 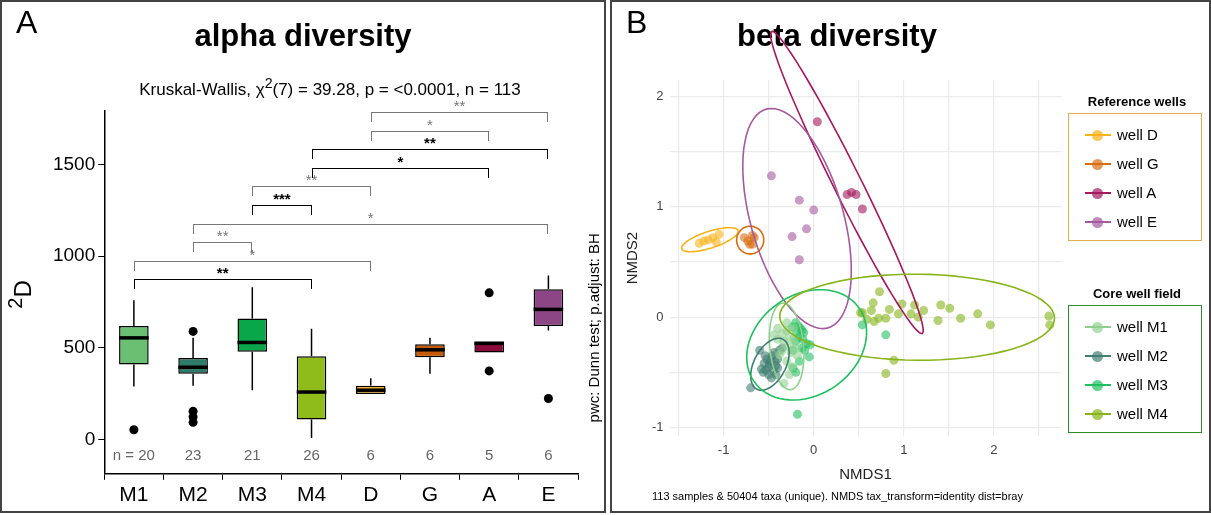 What do you see at coordinates (430, 494) in the screenshot?
I see `x-tick-label: G` at bounding box center [430, 494].